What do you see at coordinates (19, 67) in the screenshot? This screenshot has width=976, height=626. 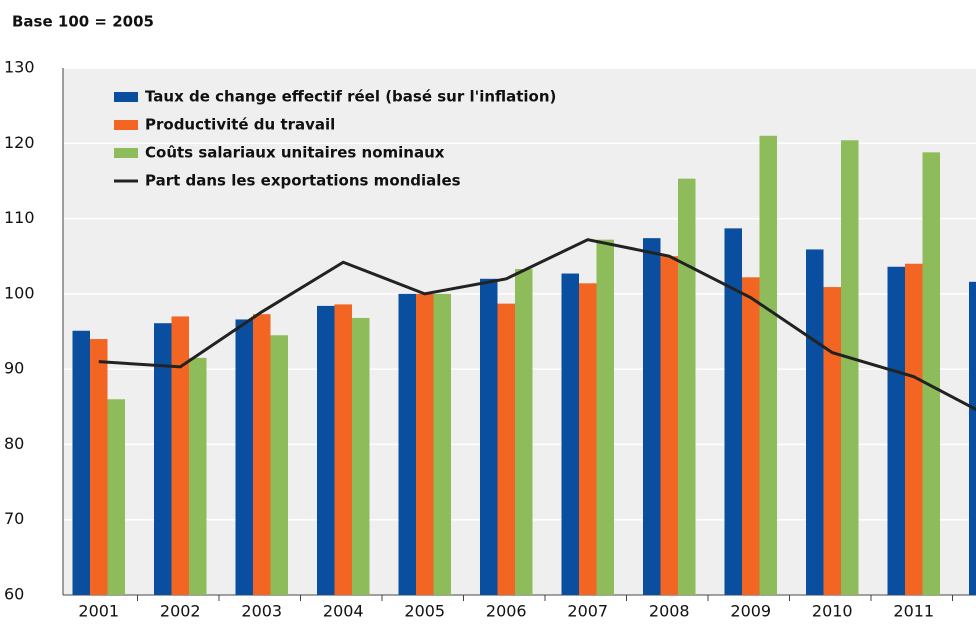 I see `y-tick-label: 130` at bounding box center [19, 67].